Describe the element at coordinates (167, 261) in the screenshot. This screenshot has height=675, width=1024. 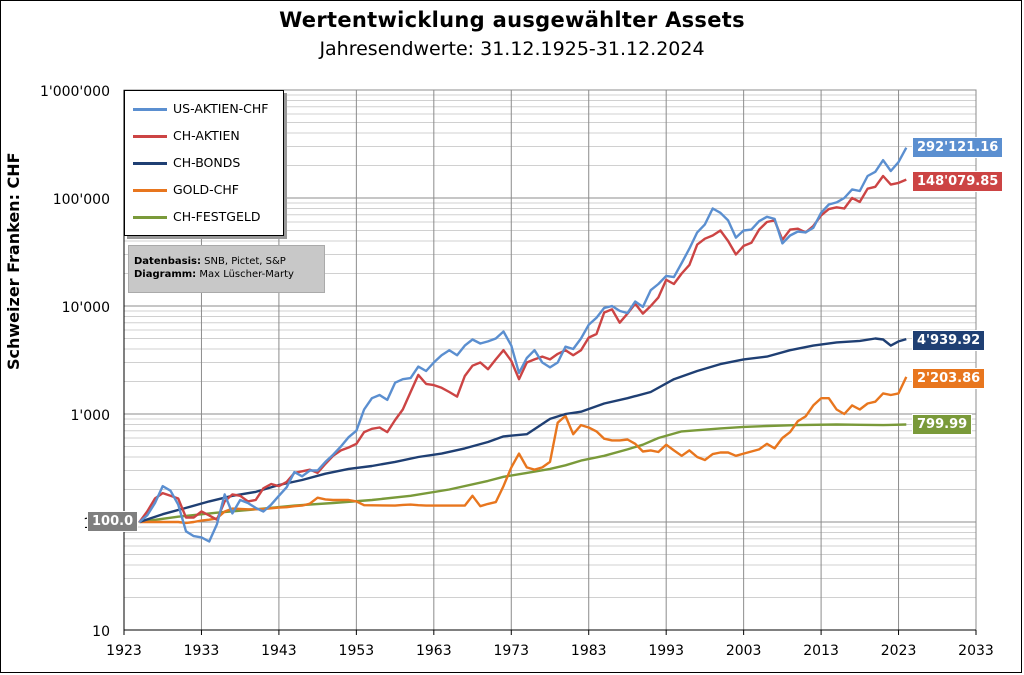
I see `source-label-1: Datenbasis:` at that location.